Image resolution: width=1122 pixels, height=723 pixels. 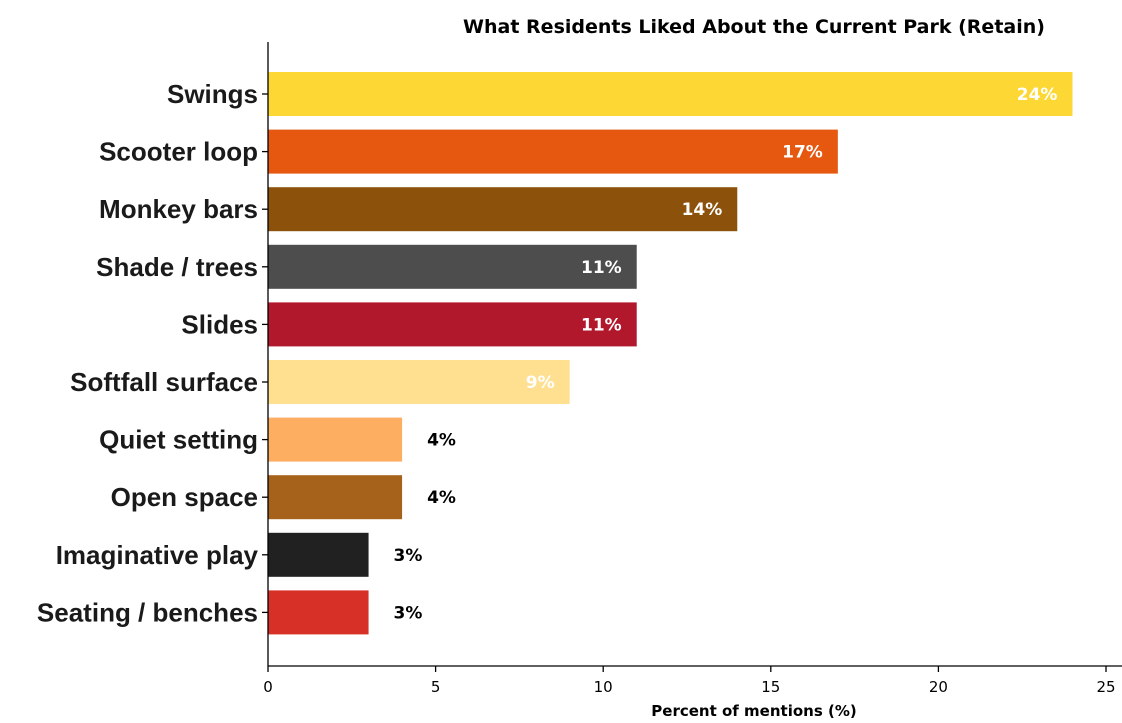 I want to click on category-label: Monkey bars, so click(x=178, y=209).